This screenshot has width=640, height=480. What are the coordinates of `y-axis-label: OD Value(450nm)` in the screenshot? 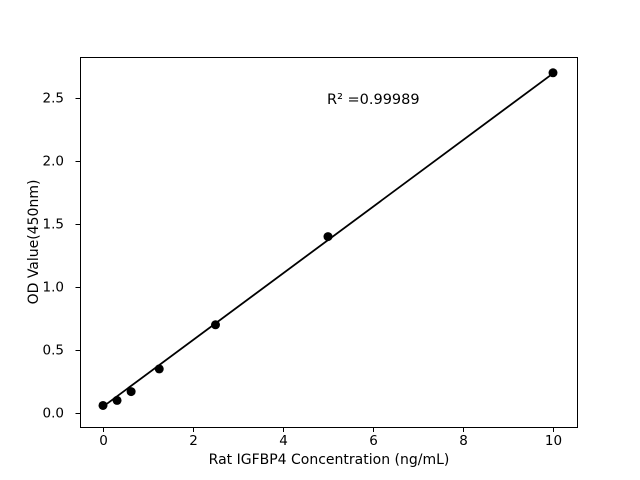 It's located at (34, 242).